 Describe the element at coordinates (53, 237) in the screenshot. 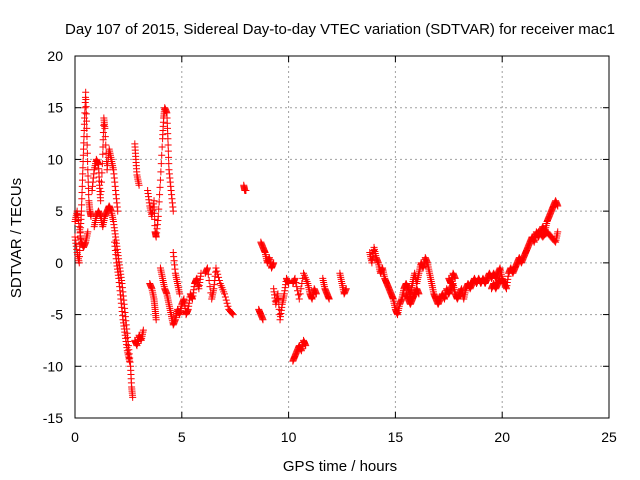

I see `y-tick-labels: -15 -10 -5 0 5 10 15 20` at that location.